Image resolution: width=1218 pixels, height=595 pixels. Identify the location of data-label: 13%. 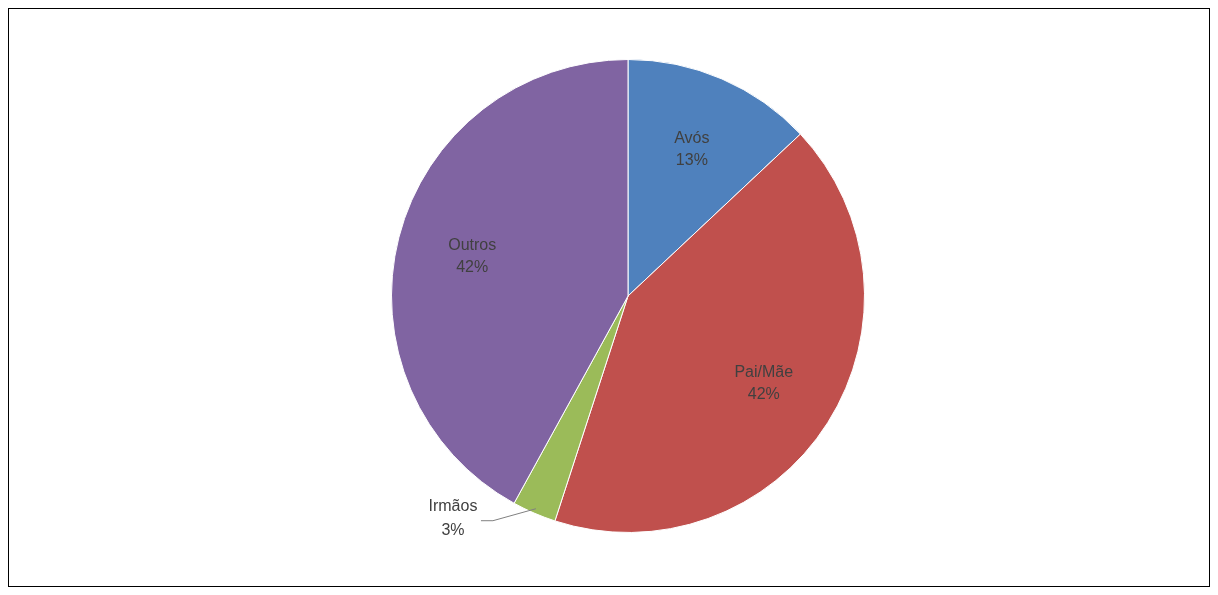
(691, 159).